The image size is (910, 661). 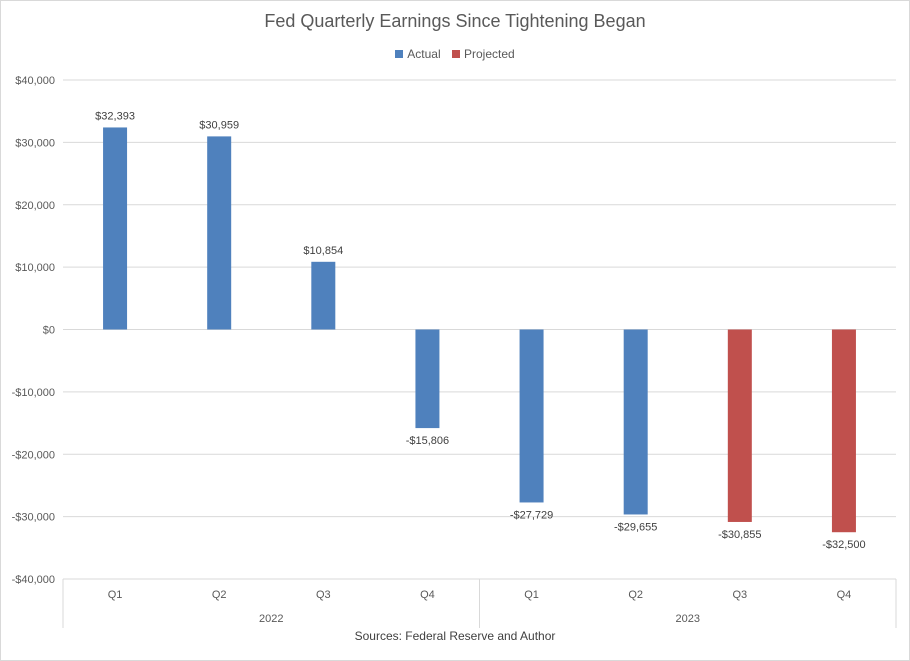 I want to click on legend-item-projected: Projected, so click(x=483, y=54).